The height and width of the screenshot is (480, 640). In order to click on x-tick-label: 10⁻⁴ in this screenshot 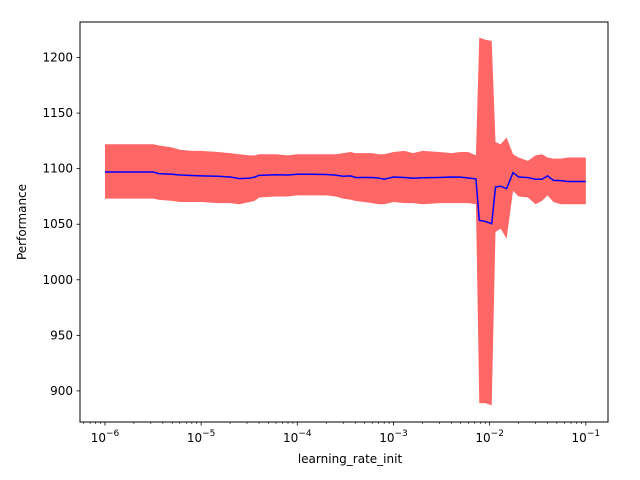, I will do `click(297, 437)`.